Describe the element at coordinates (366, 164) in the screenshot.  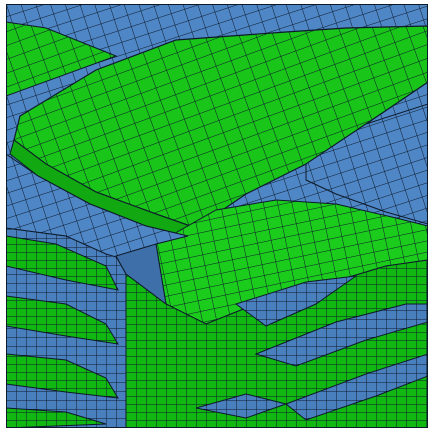
I see `blue-ply-right-top` at that location.